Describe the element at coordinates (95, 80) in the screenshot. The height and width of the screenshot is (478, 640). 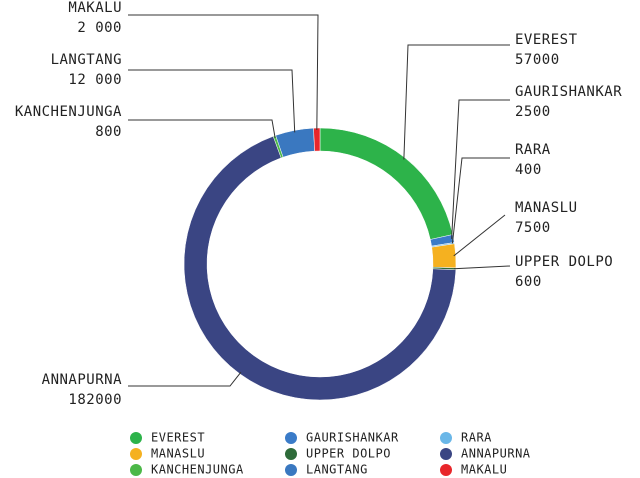
I see `slice-value: 12 000` at that location.